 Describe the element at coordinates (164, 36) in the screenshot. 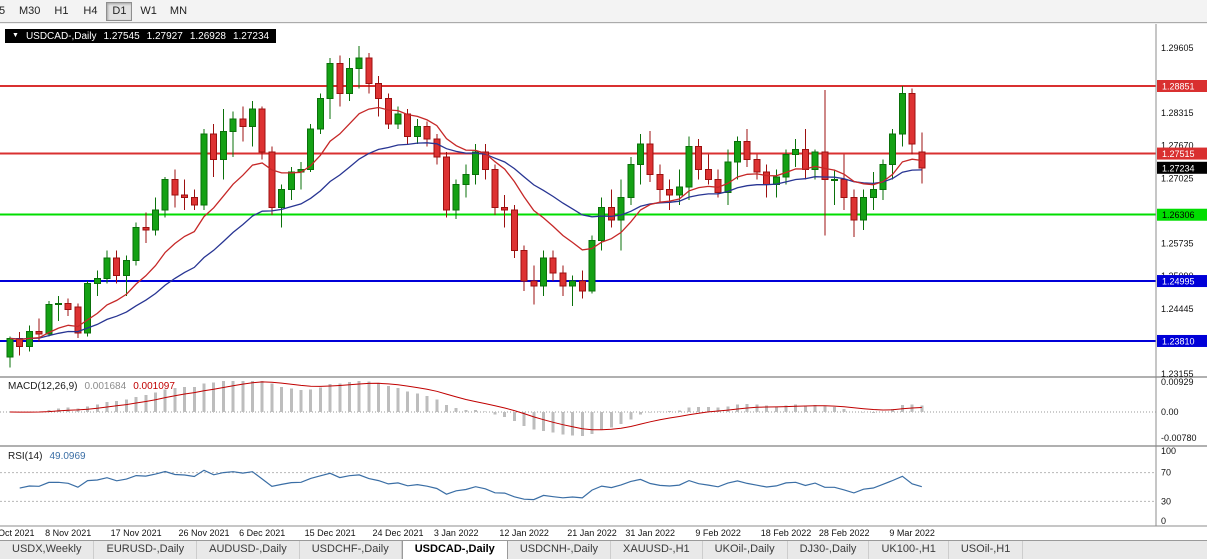

I see `ohlc-high: 1.27927` at that location.